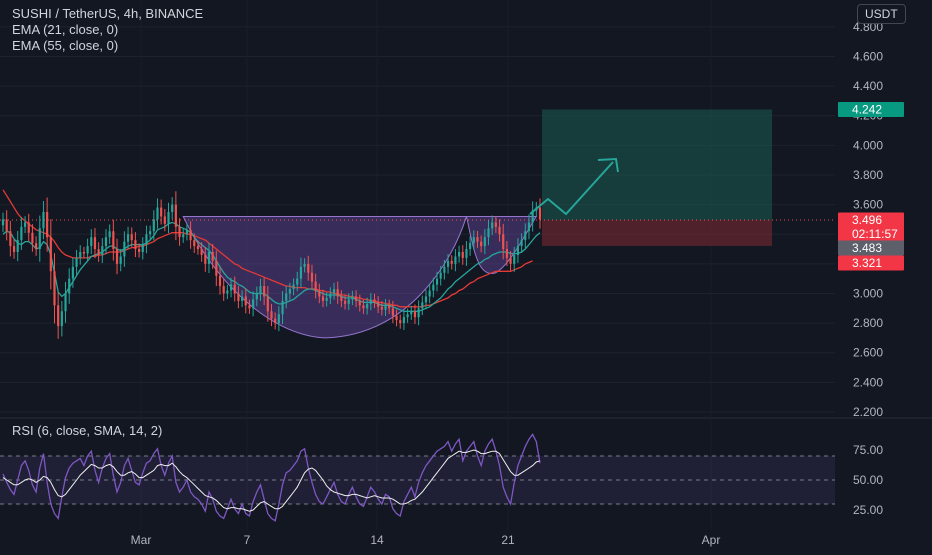 This screenshot has width=932, height=555. What do you see at coordinates (868, 293) in the screenshot?
I see `price-tick-label: 3.000` at bounding box center [868, 293].